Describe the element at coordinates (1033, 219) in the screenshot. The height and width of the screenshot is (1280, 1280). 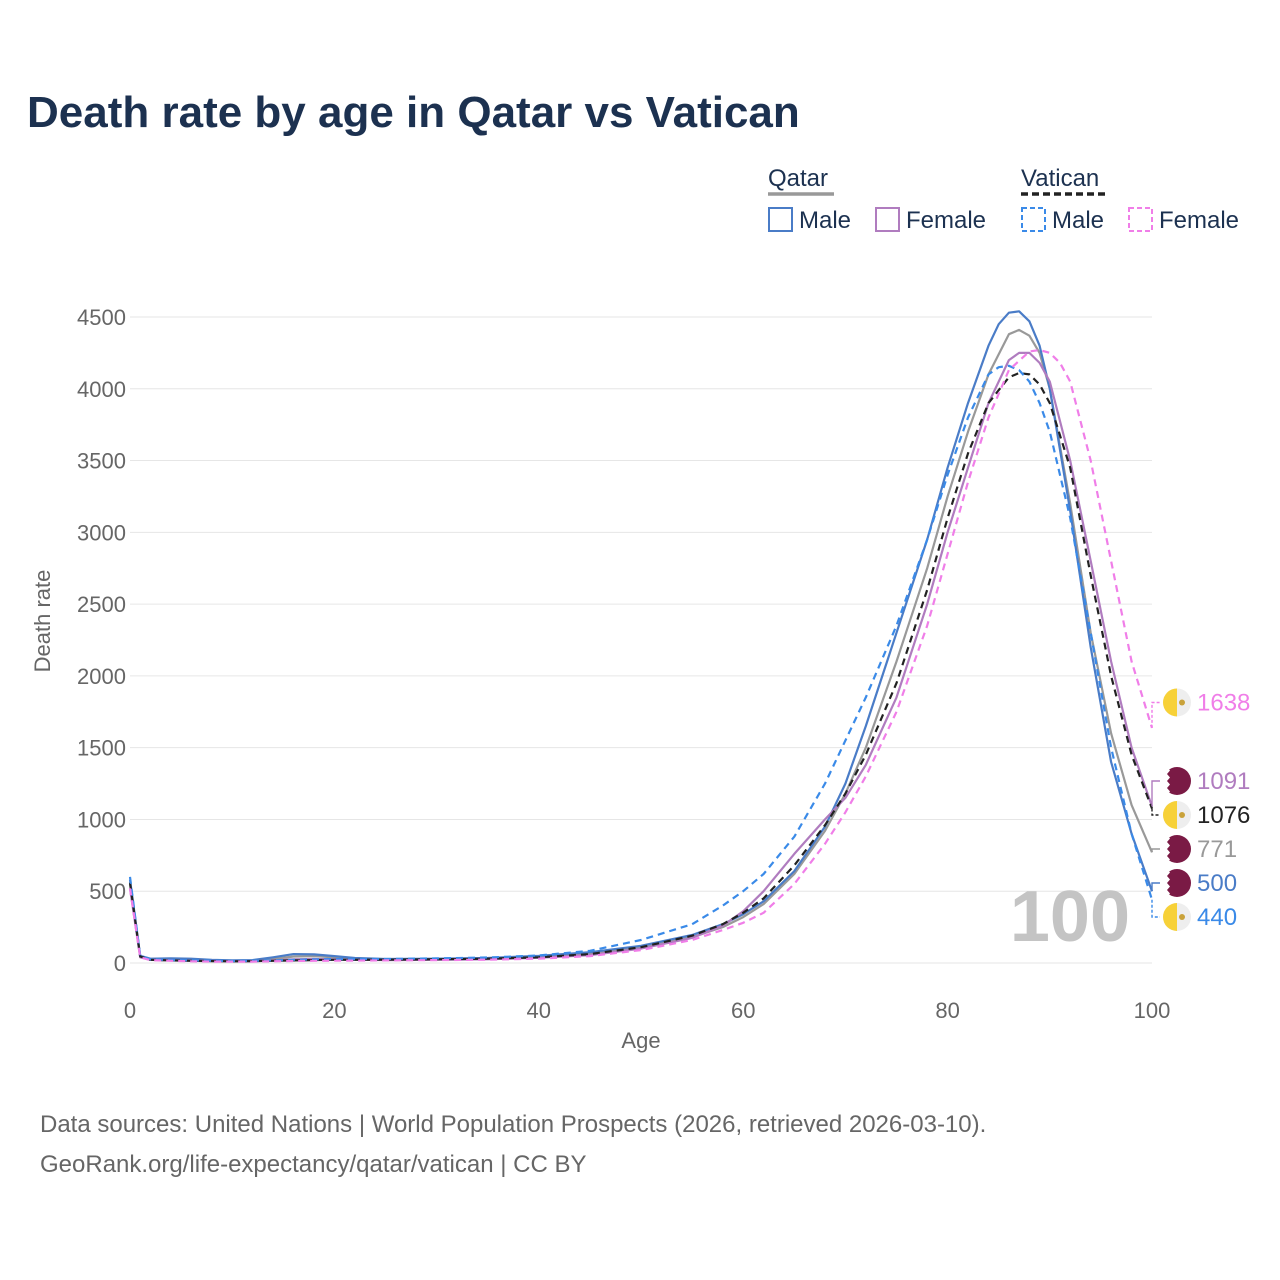
I see `legend-swatch-vatican-male` at that location.